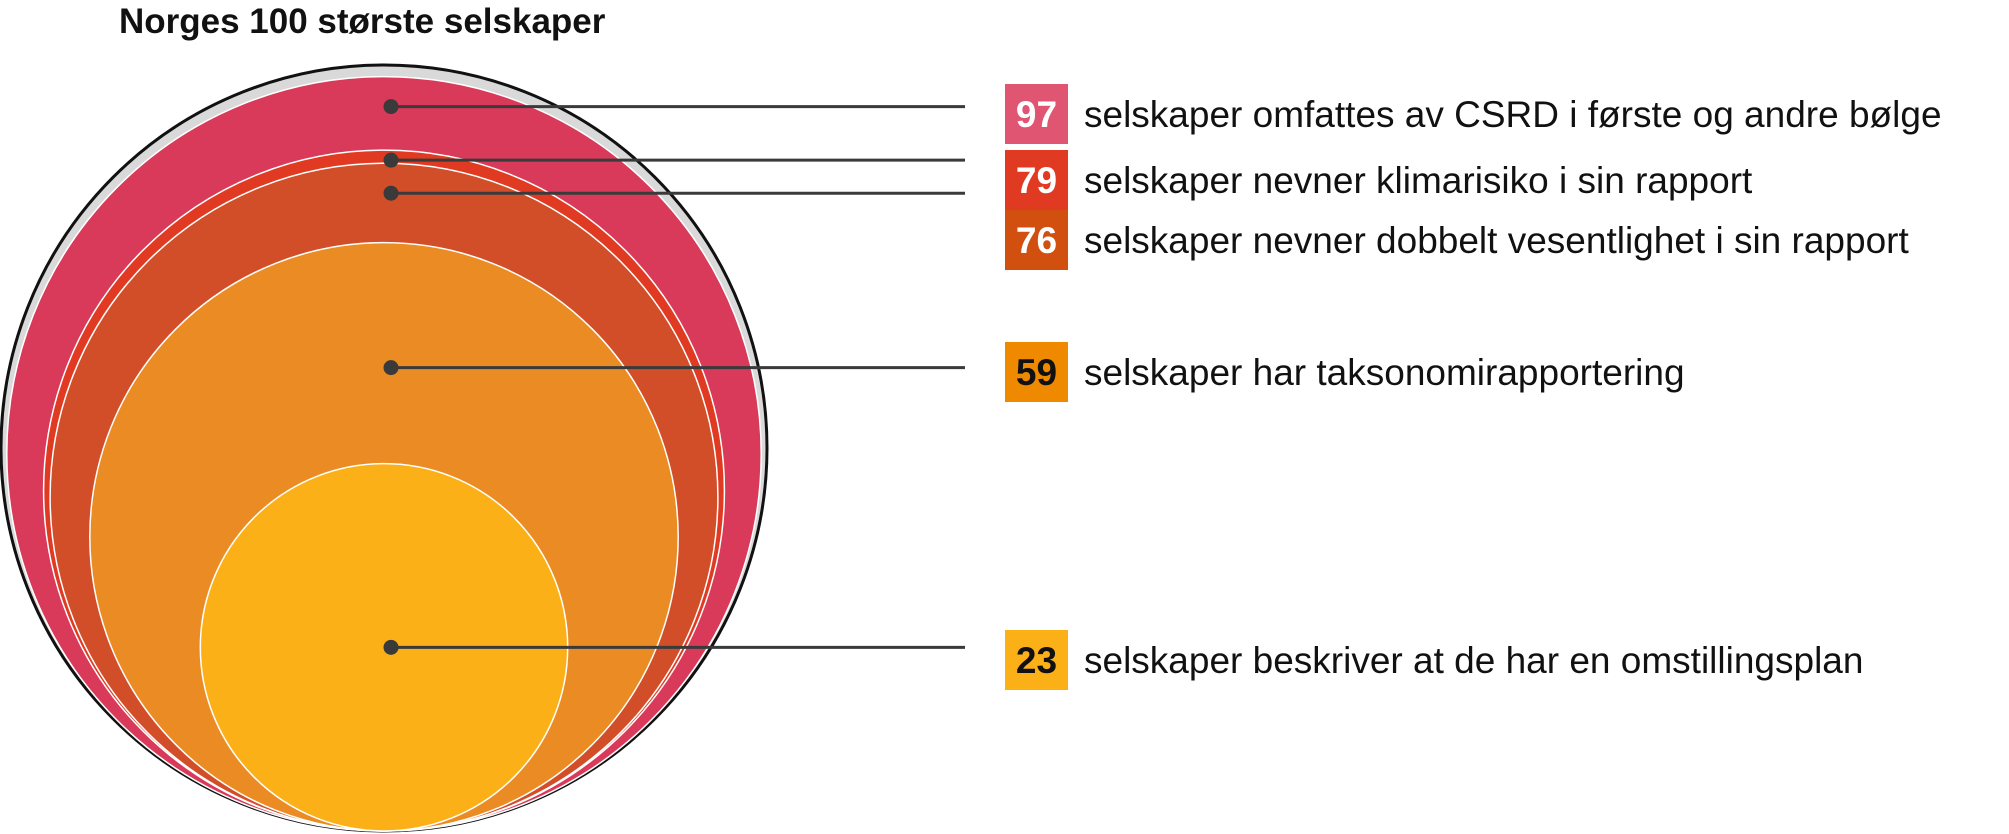 The image size is (2009, 834). What do you see at coordinates (1384, 372) in the screenshot?
I see `legend-label-59: selskaper har taksonomirapportering` at bounding box center [1384, 372].